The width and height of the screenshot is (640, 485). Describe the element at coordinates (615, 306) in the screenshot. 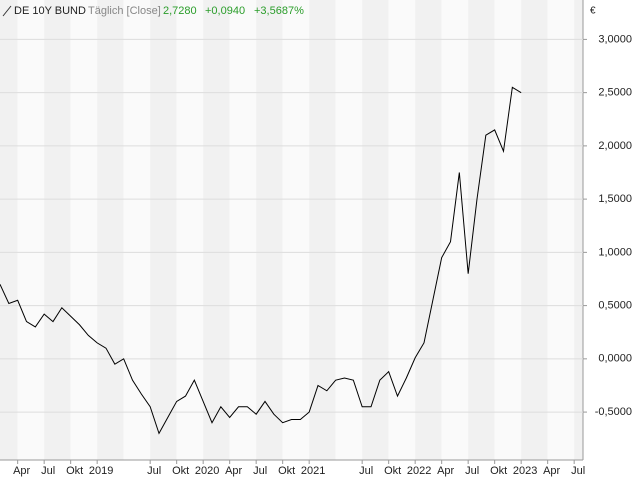

I see `y-tick-label: 0,5000` at that location.